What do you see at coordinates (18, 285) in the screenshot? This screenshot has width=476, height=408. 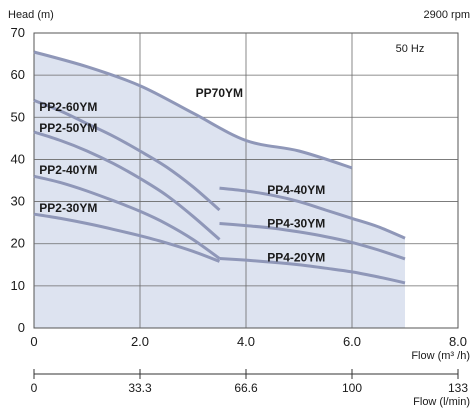 I see `y-tick-label: 10` at bounding box center [18, 285].